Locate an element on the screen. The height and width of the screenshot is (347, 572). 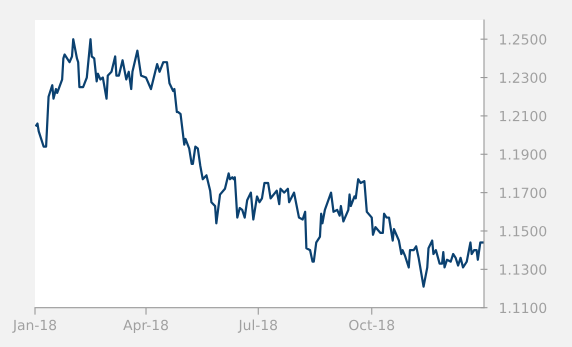
y-tick-label: 1.1900 is located at coordinates (523, 154).